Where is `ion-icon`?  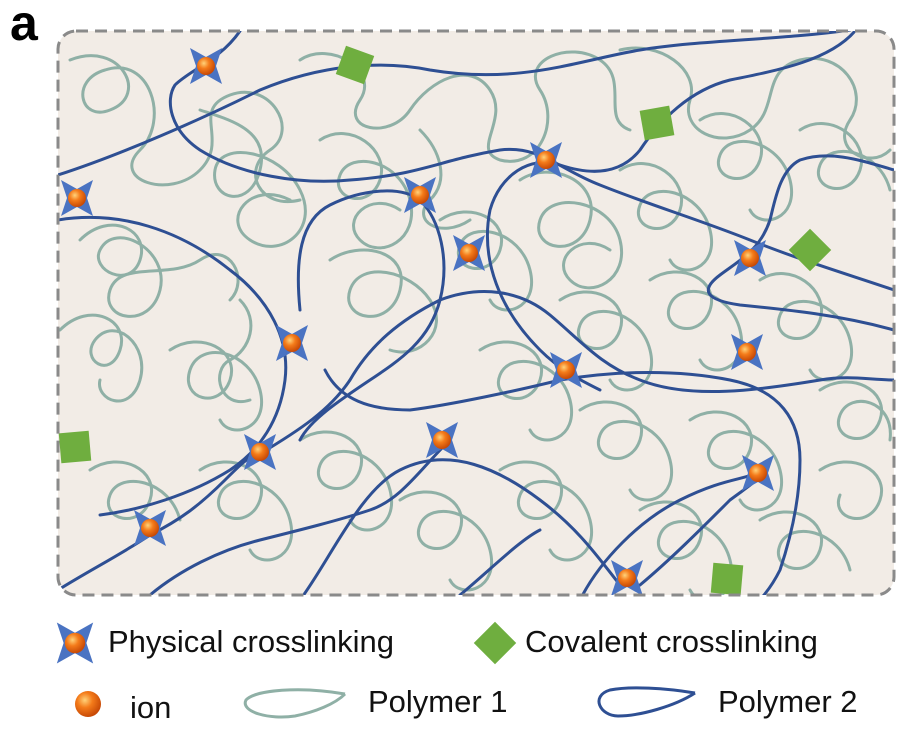
ion-icon is located at coordinates (88, 704).